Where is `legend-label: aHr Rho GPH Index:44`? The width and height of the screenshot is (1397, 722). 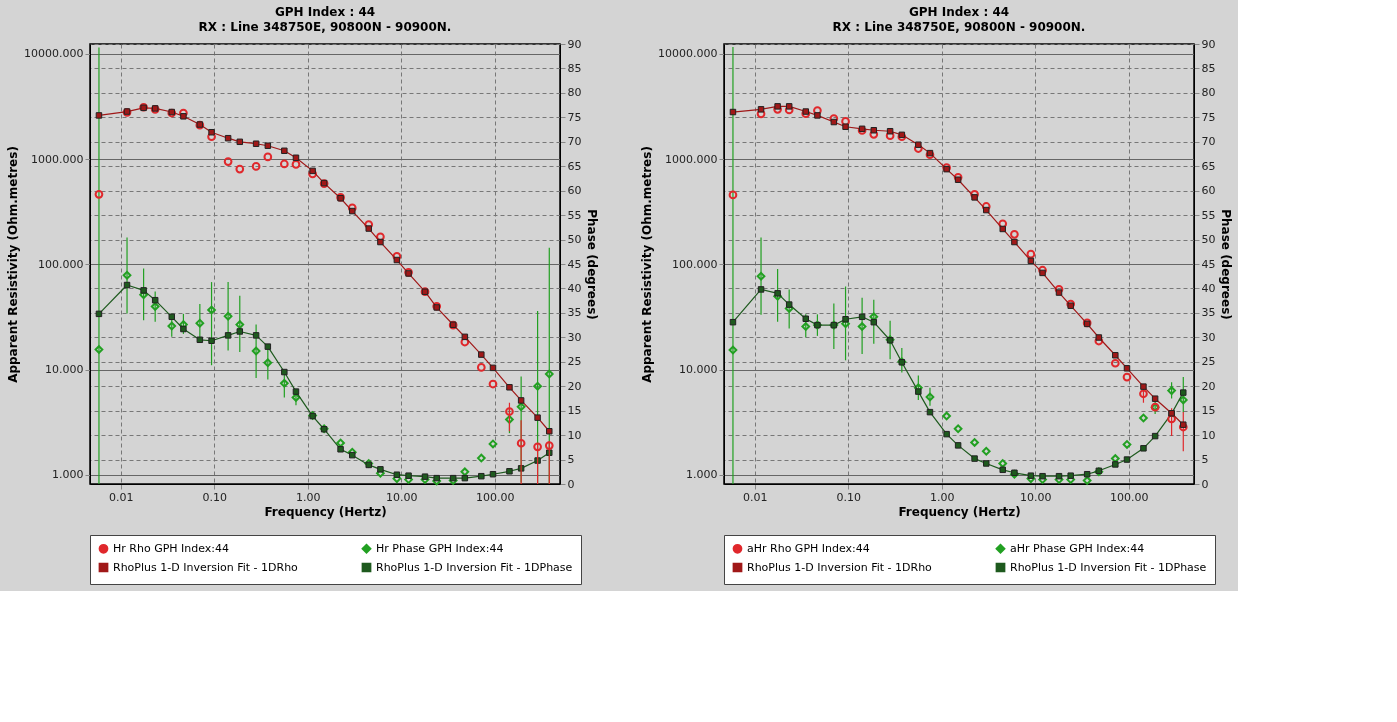 legend-label: aHr Rho GPH Index:44 is located at coordinates (808, 548).